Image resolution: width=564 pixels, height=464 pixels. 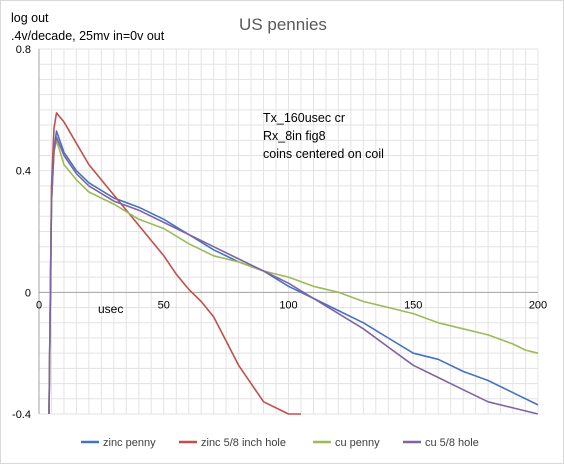 I want to click on chart-title: US pennies, so click(x=283, y=24).